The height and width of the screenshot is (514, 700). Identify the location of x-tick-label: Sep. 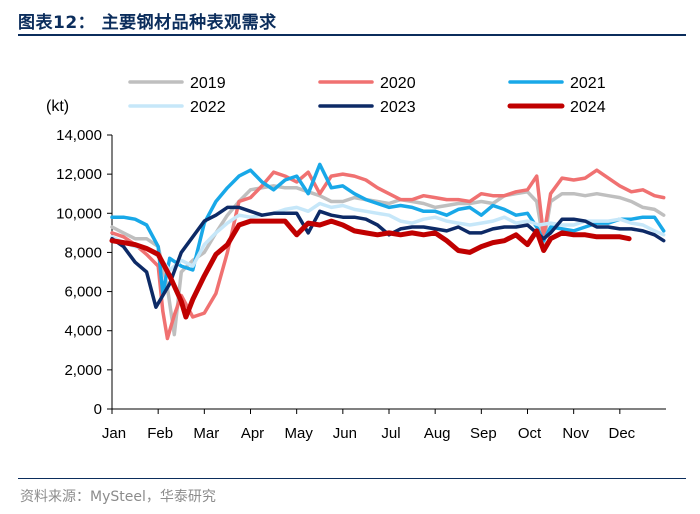
(483, 433).